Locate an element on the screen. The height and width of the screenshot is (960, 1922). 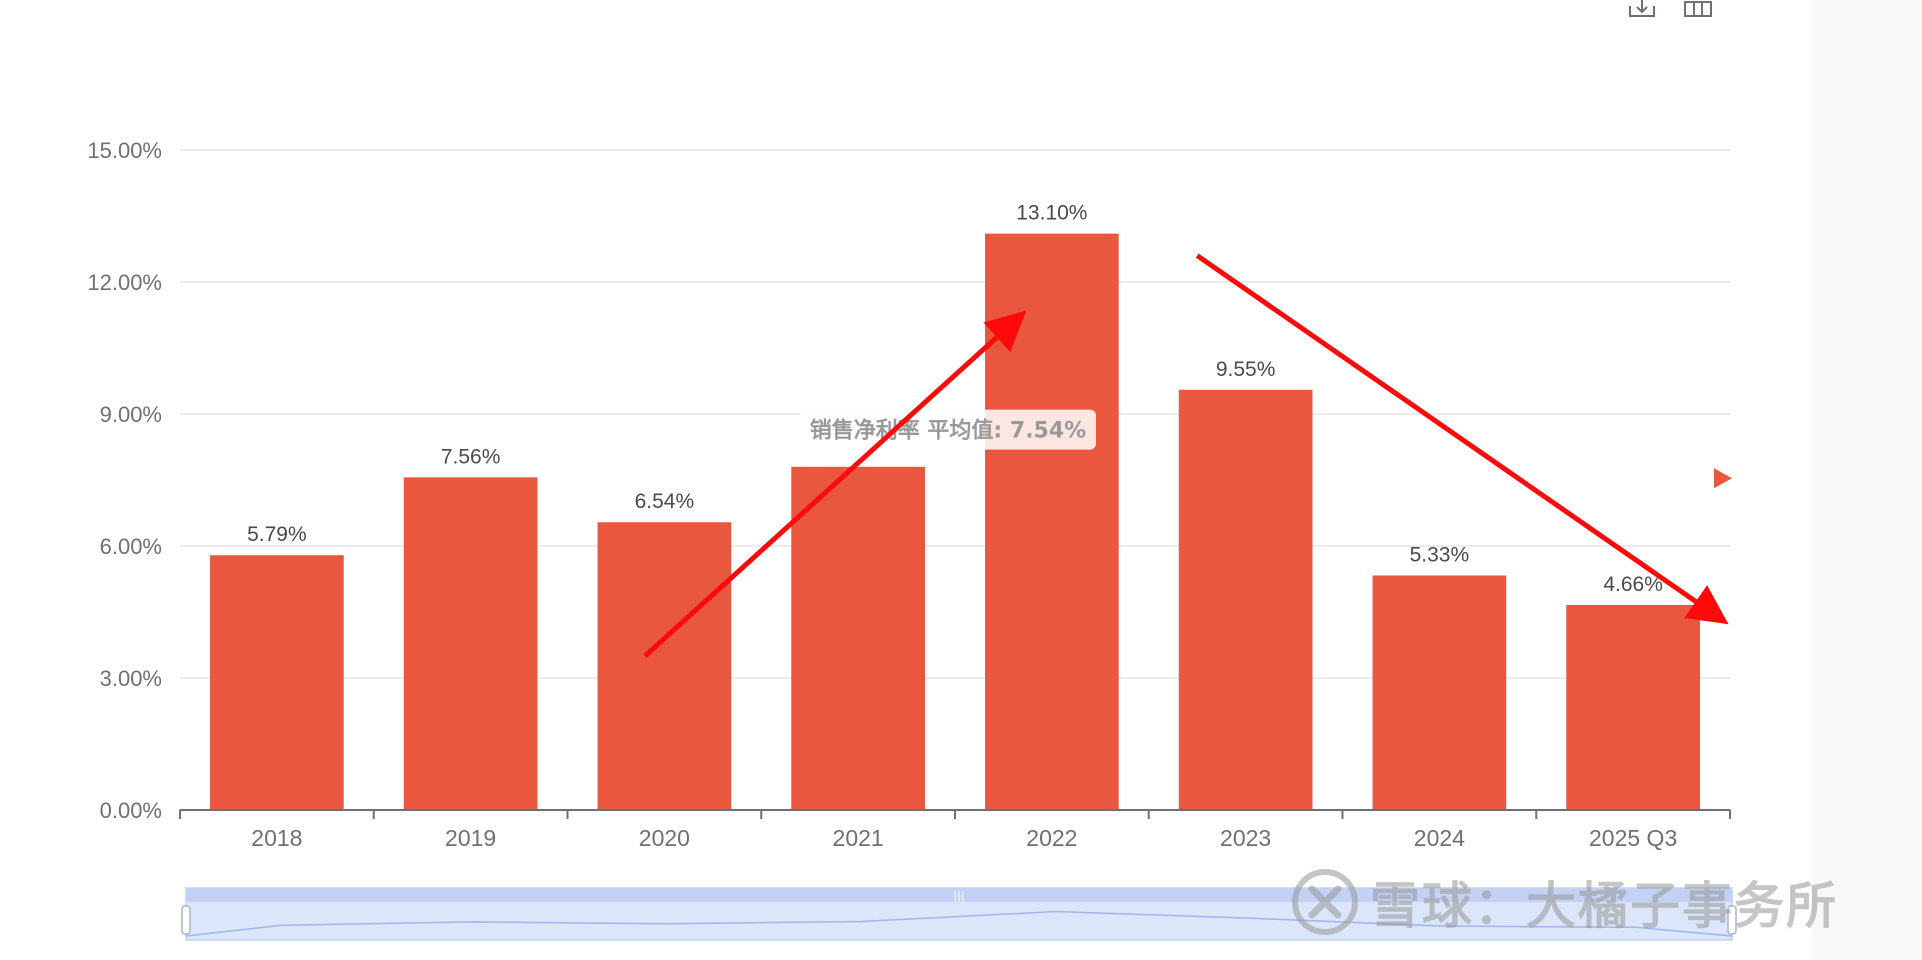
data-label: 9.55% is located at coordinates (1246, 369).